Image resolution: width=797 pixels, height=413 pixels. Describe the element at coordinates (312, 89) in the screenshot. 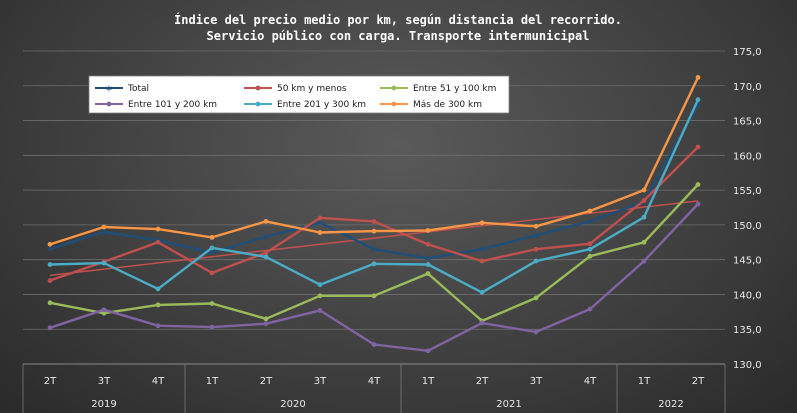

I see `legend-label: 50 km y menos` at that location.